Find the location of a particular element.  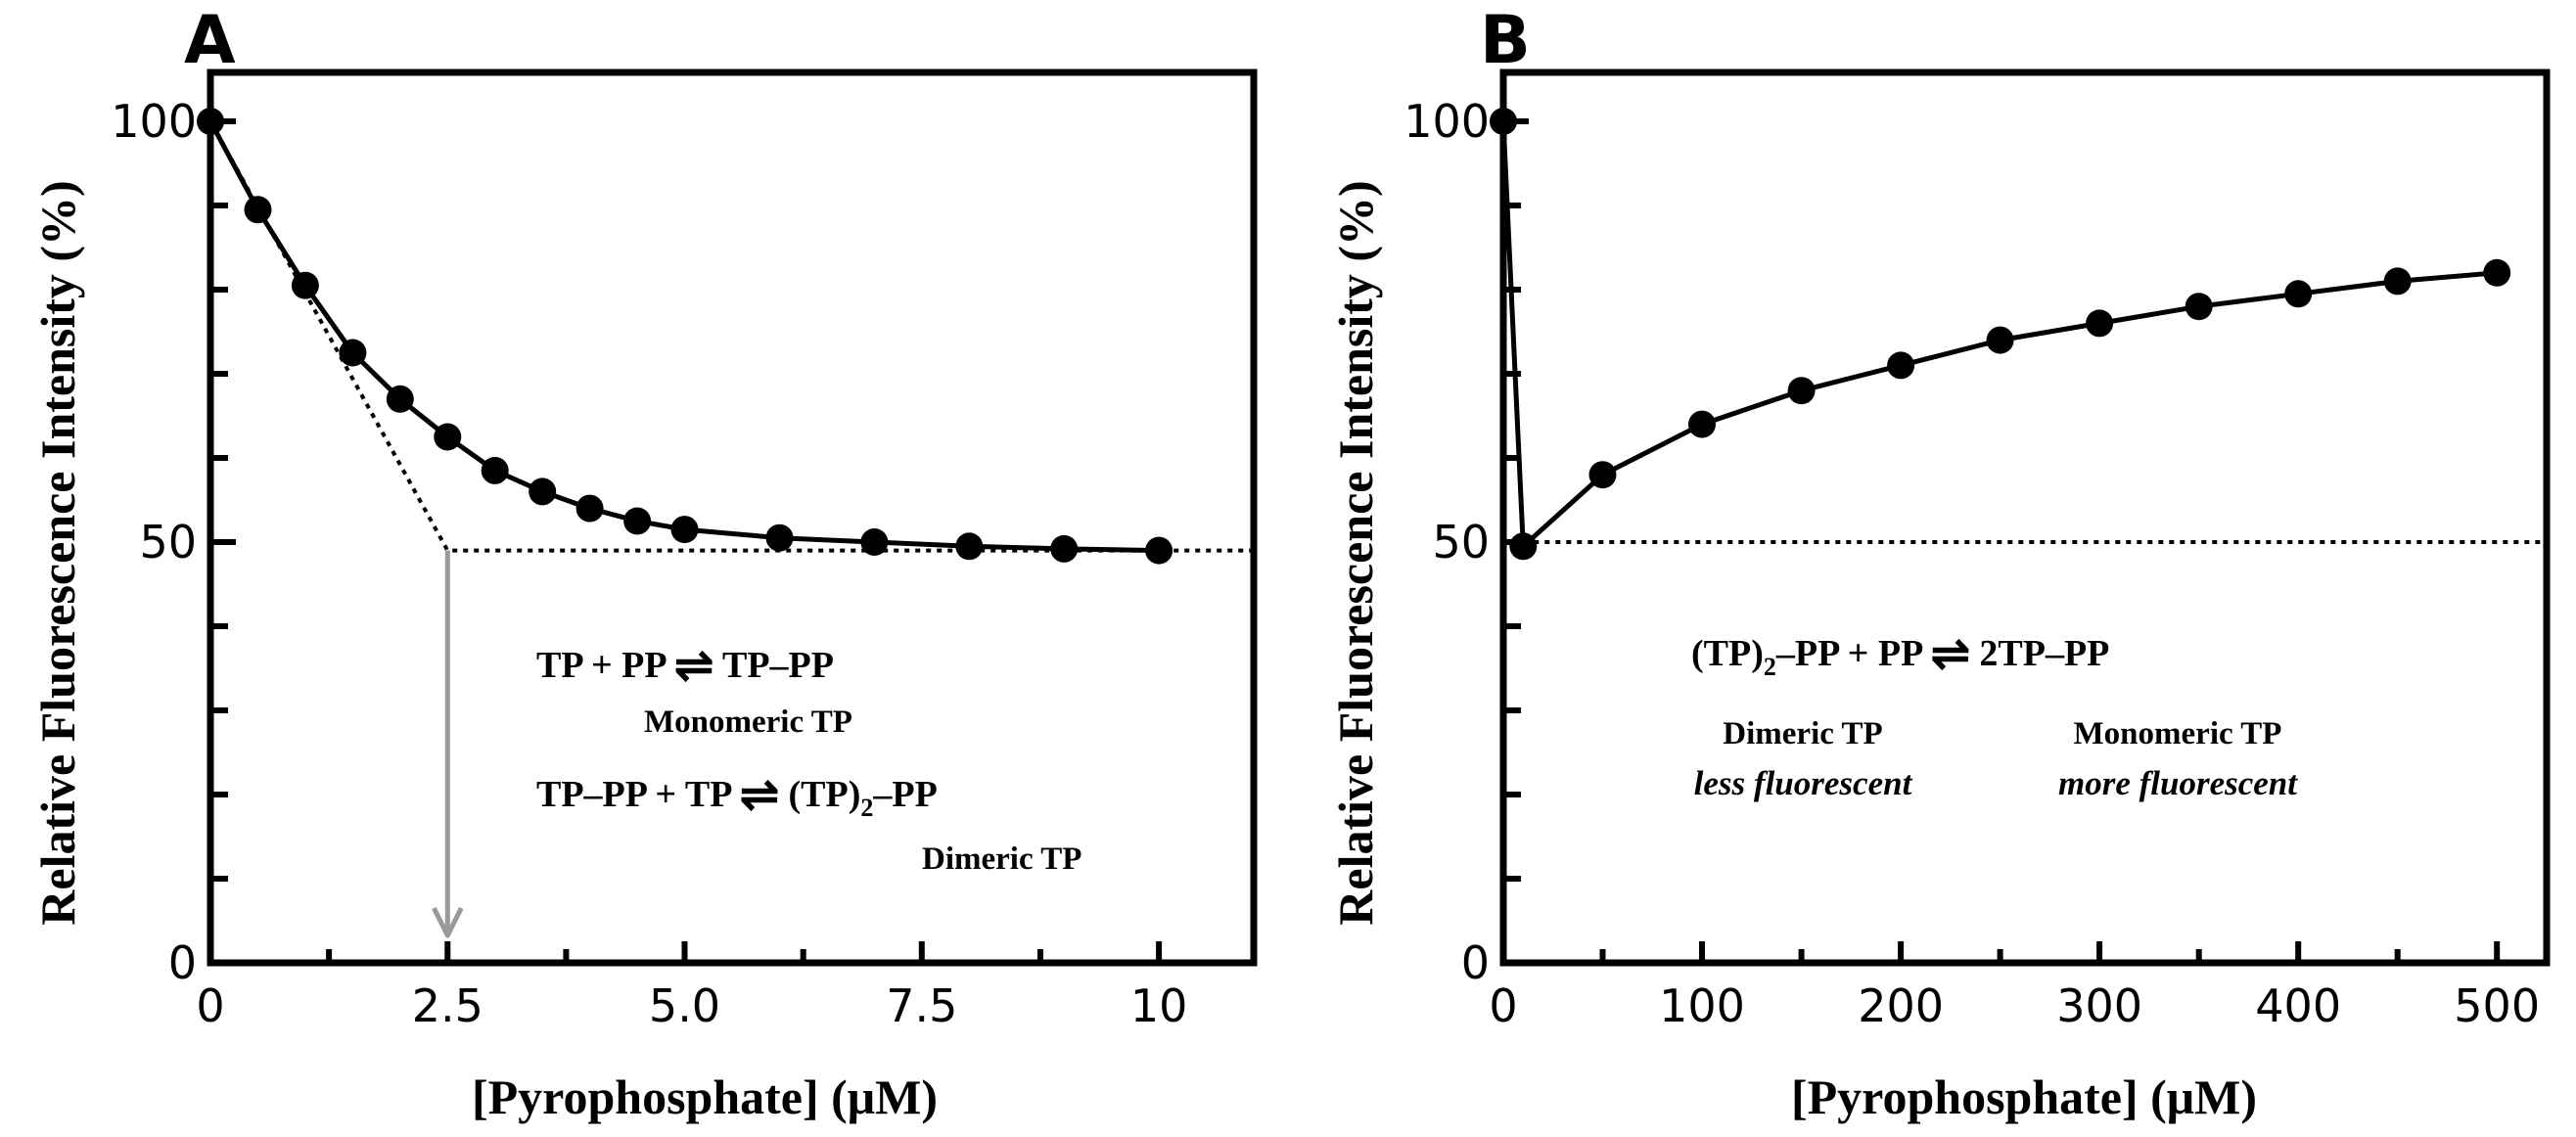

panel-a-y-ticks: 0 50 100 is located at coordinates (174, 542).